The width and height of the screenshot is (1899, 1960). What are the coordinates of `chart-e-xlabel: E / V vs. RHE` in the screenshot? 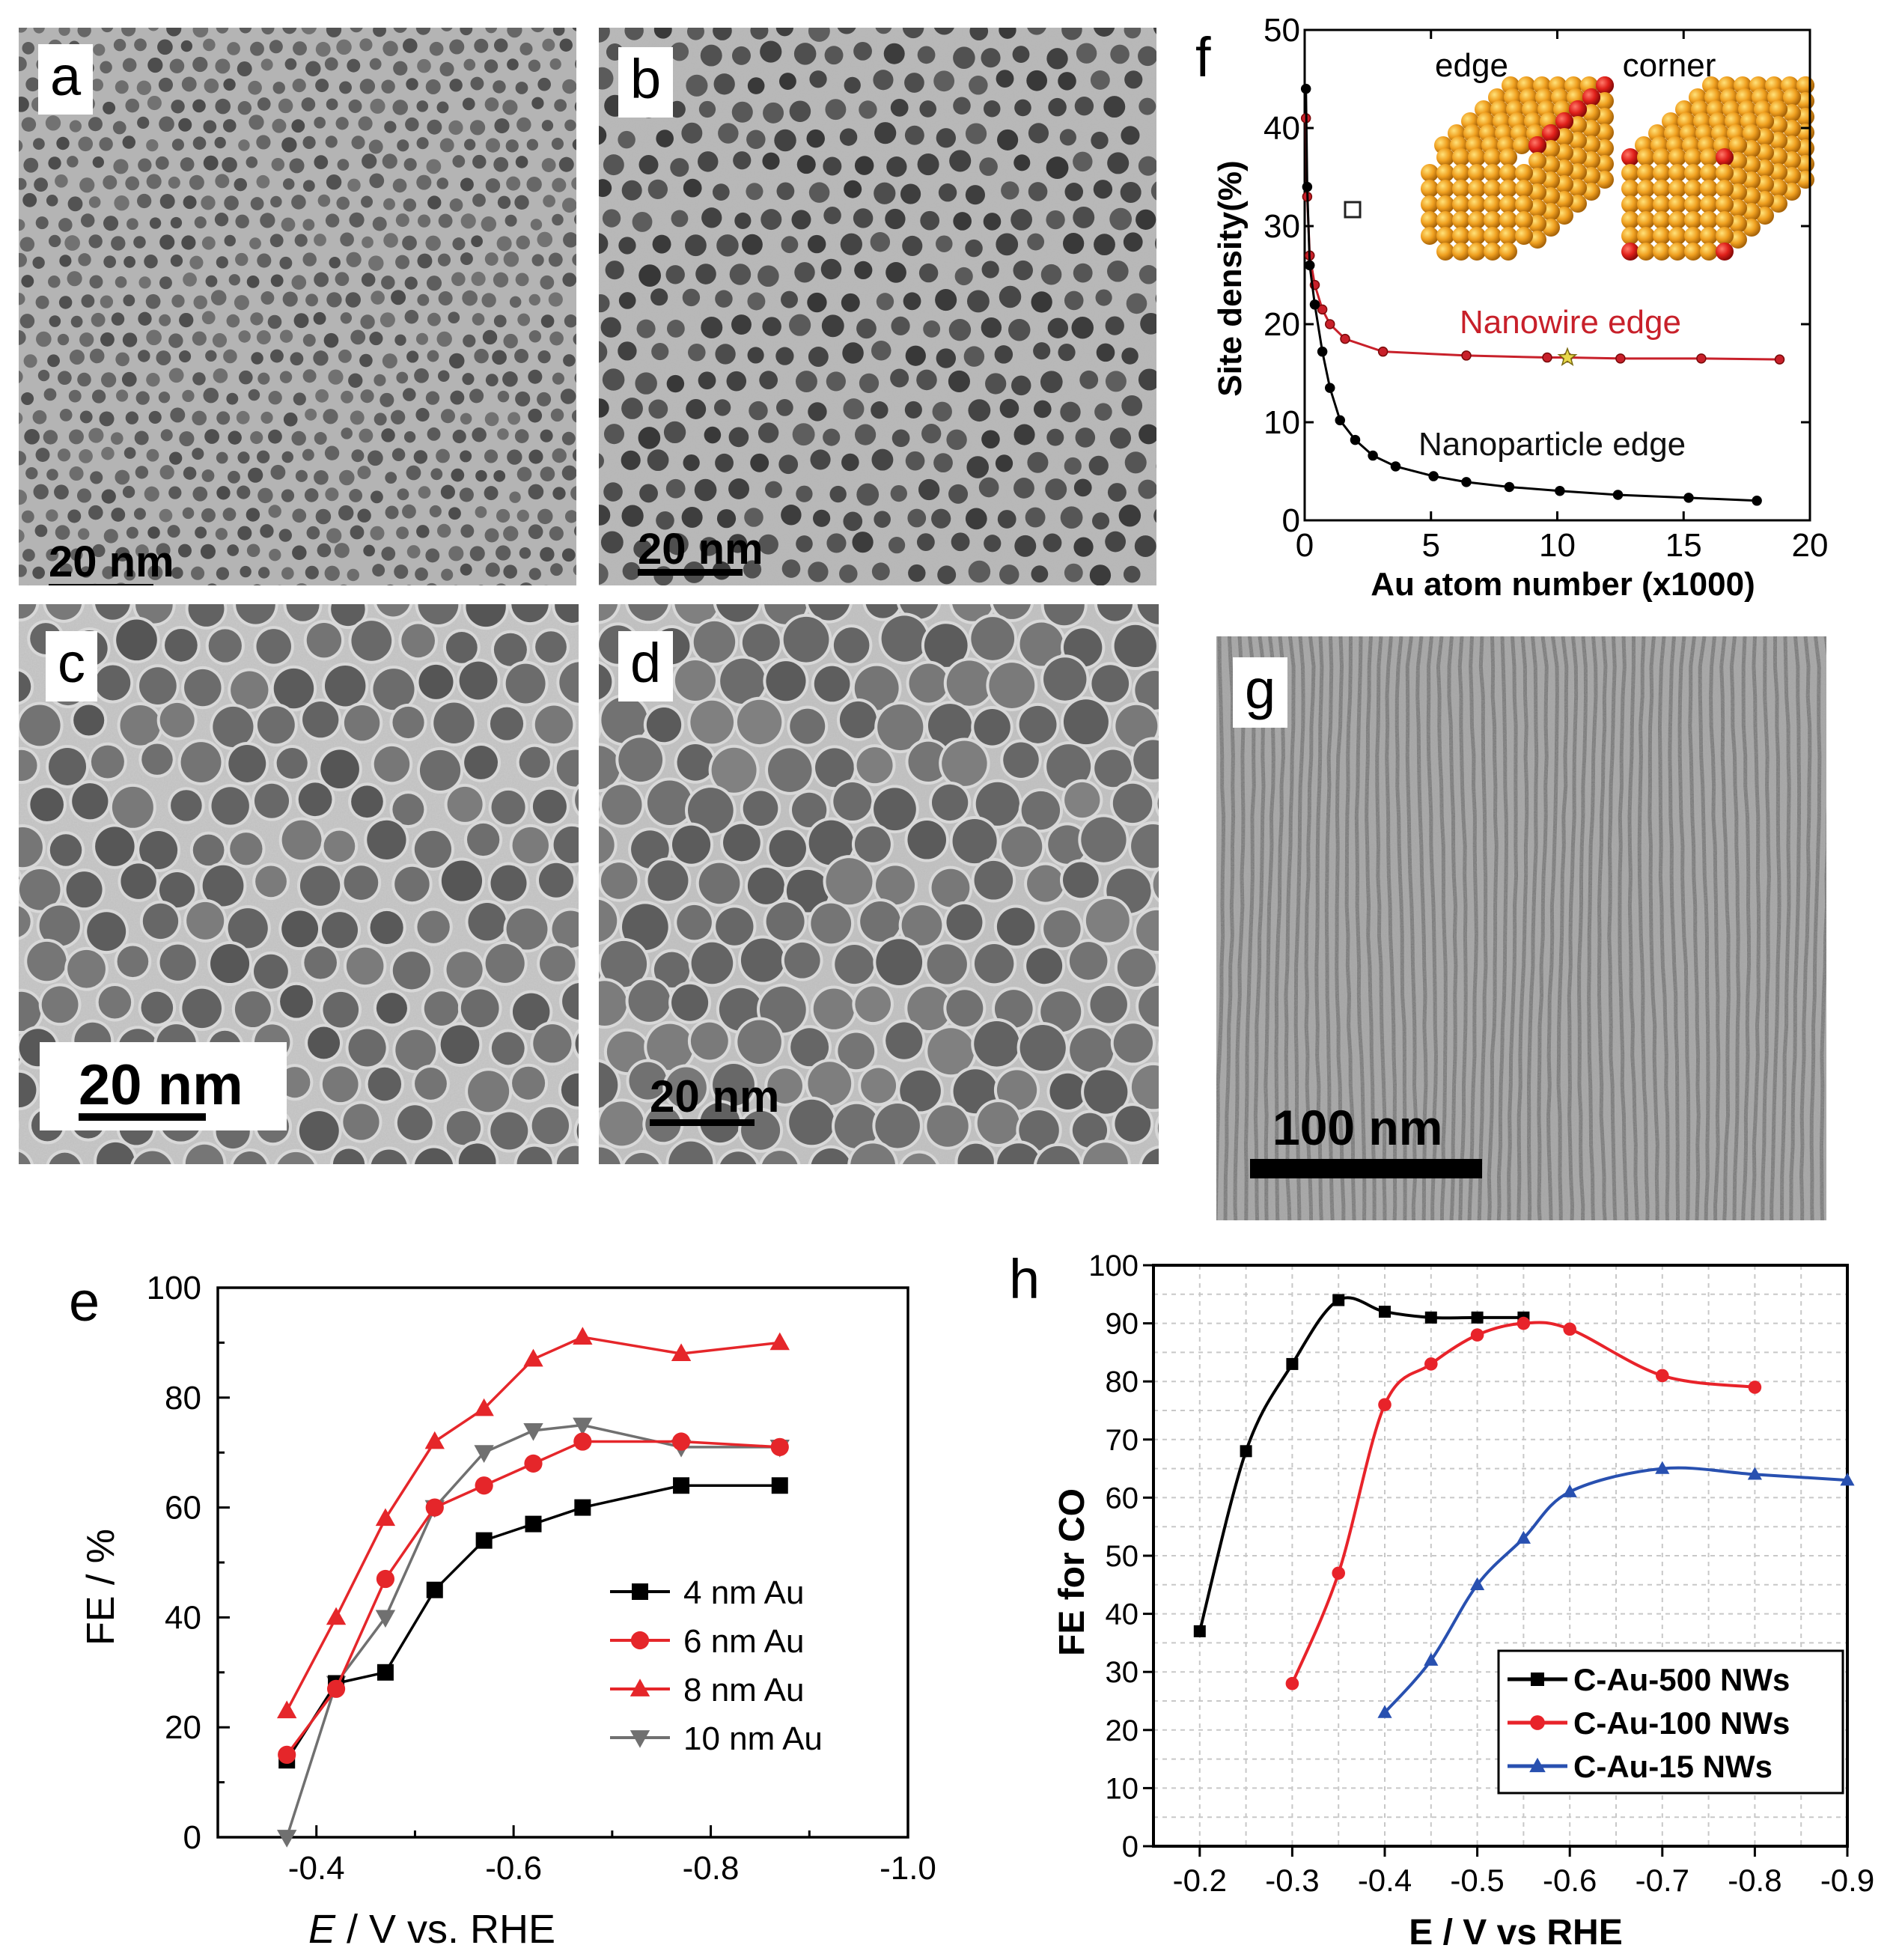 It's located at (431, 1929).